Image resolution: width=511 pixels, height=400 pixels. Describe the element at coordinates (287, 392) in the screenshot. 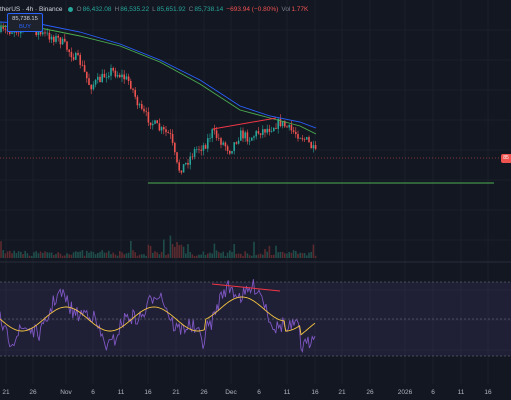

I see `time-axis-tick: 11` at that location.